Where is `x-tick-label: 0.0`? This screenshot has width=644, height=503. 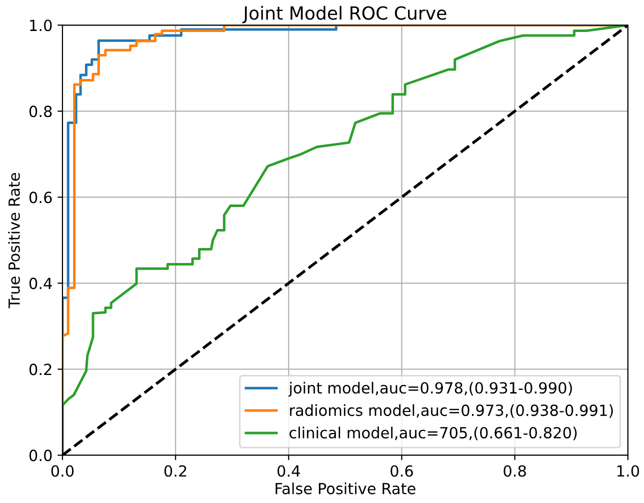
x-tick-label: 0.0 is located at coordinates (62, 471).